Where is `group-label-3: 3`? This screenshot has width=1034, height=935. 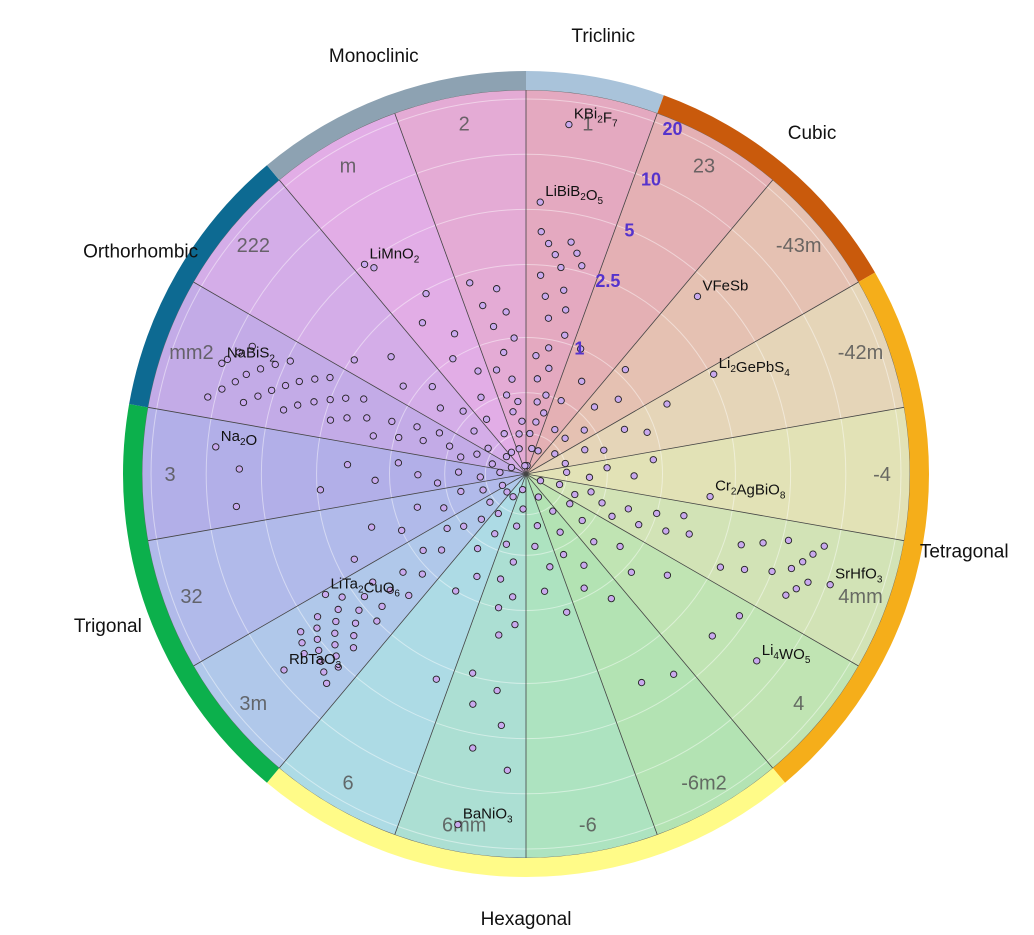
group-label-3: 3 is located at coordinates (169, 475).